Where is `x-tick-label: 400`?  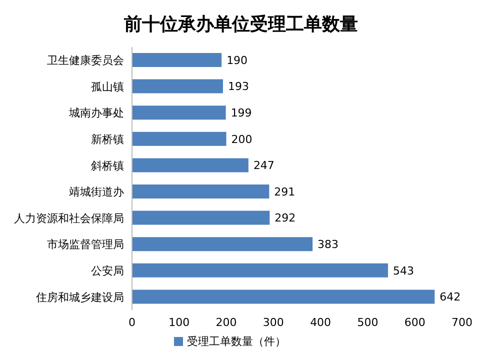
x-tick-label: 400 is located at coordinates (321, 322).